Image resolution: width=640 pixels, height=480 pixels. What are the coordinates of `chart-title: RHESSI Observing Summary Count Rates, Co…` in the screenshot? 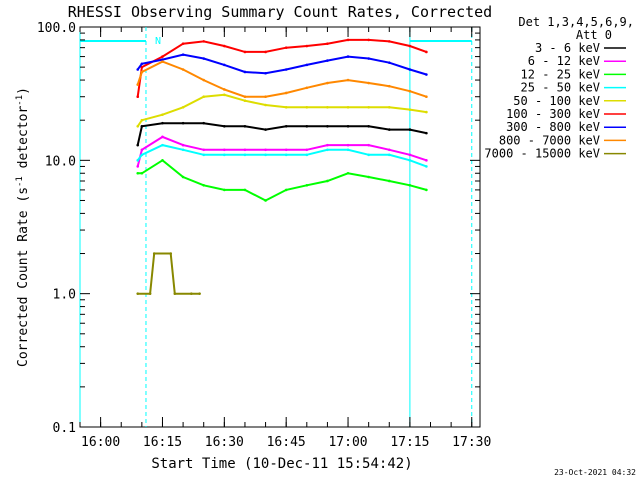 It's located at (280, 12).